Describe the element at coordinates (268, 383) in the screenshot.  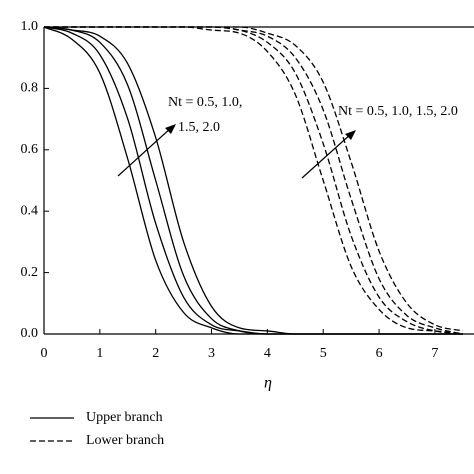
I see `x-axis-label: η` at that location.